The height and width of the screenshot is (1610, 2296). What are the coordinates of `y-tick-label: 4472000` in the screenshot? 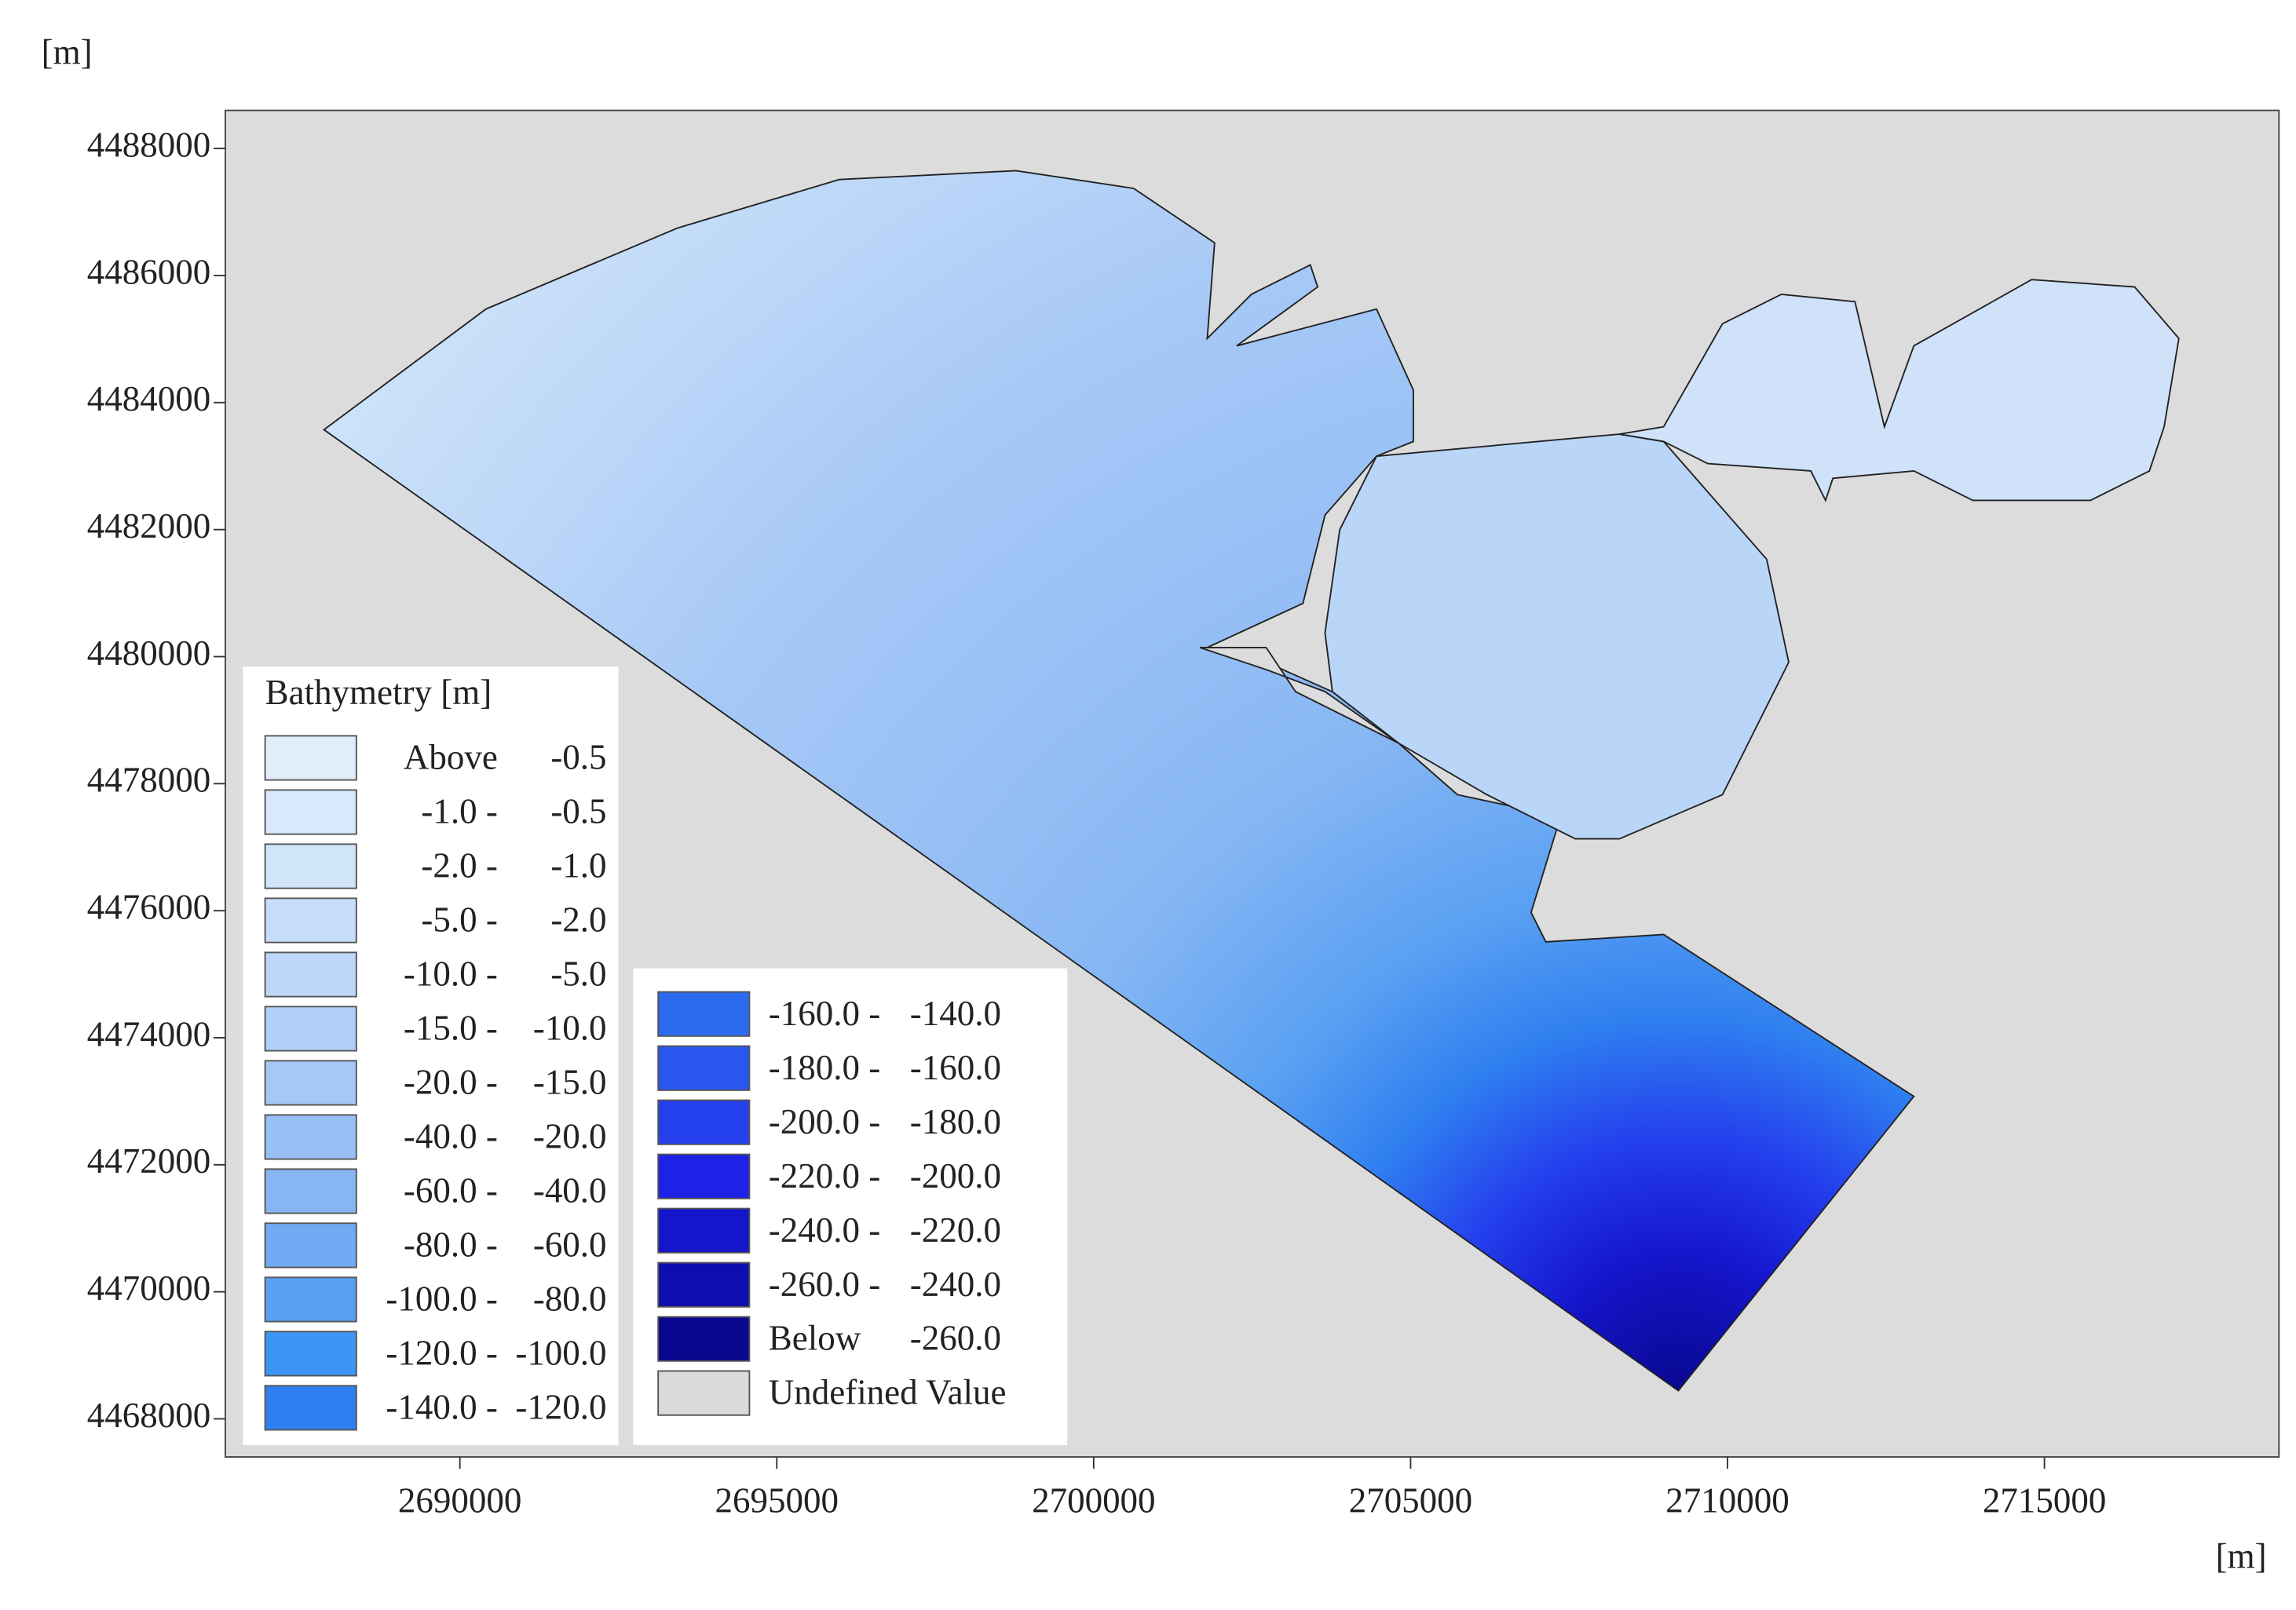 It's located at (149, 1161).